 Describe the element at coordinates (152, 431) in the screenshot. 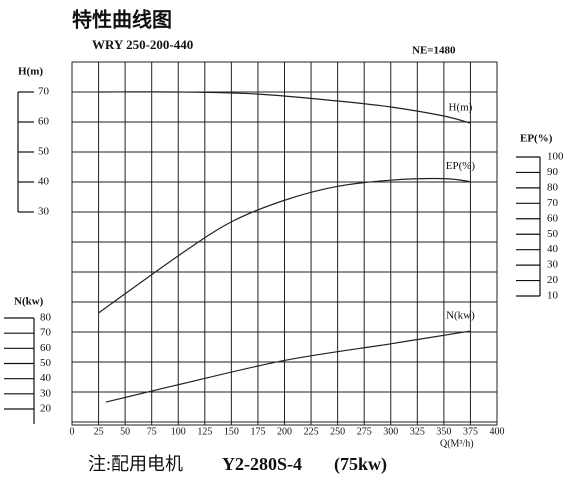

I see `x-tick-label: 75` at that location.